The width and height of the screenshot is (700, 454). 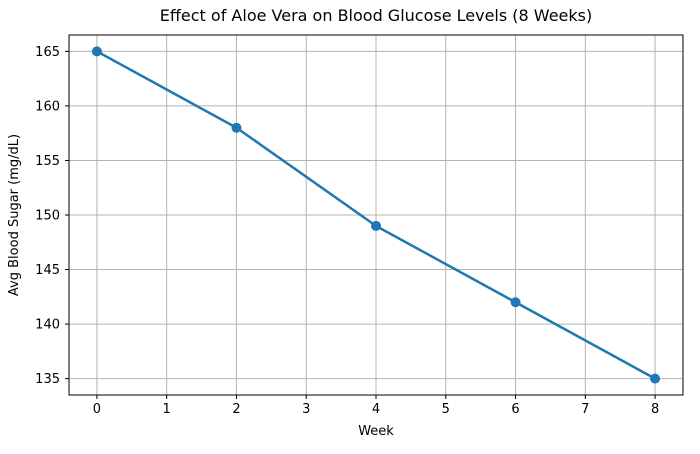 What do you see at coordinates (47, 325) in the screenshot?
I see `y-tick-label: 140` at bounding box center [47, 325].